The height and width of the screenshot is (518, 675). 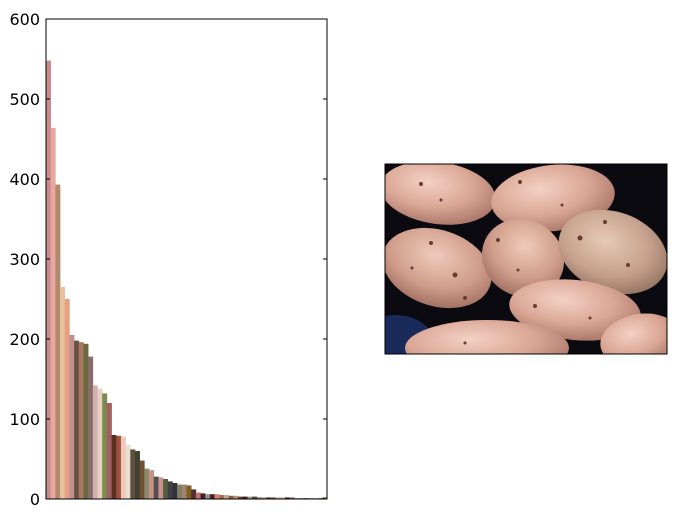 What do you see at coordinates (24, 99) in the screenshot?
I see `y-tick-label: 500` at bounding box center [24, 99].